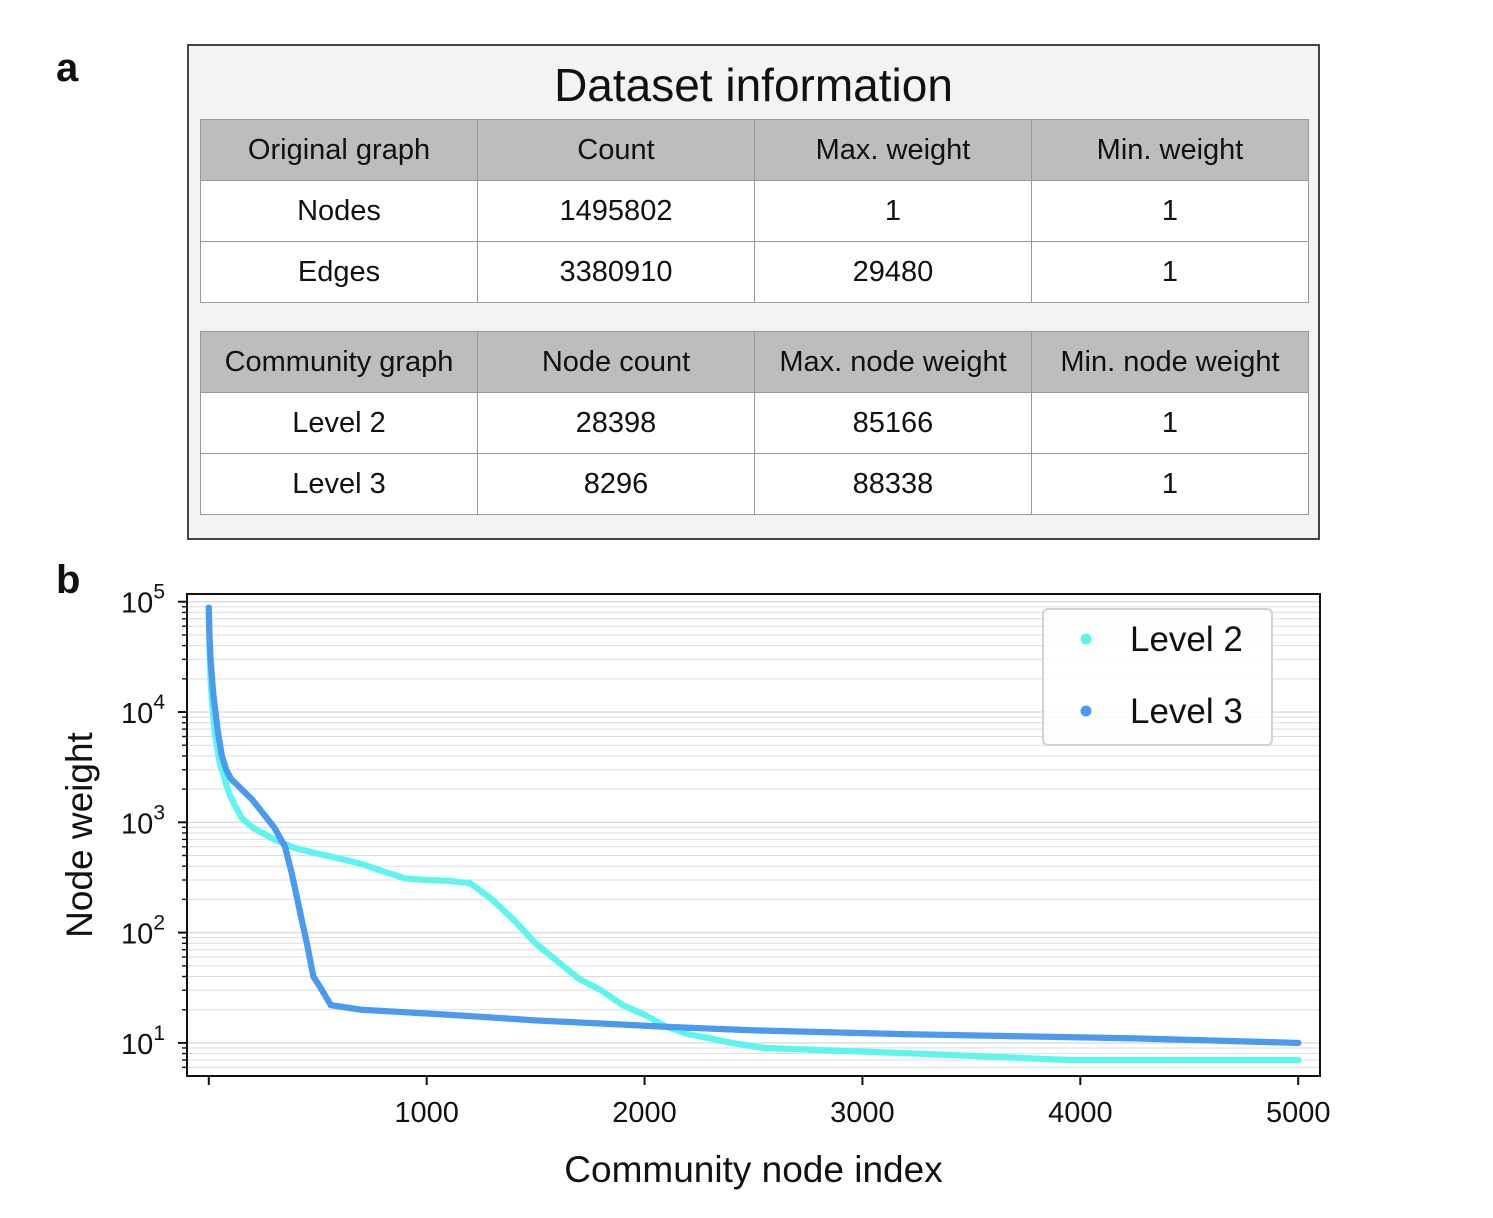 The height and width of the screenshot is (1218, 1493). Describe the element at coordinates (893, 150) in the screenshot. I see `header-max-weight: Max. weight` at that location.